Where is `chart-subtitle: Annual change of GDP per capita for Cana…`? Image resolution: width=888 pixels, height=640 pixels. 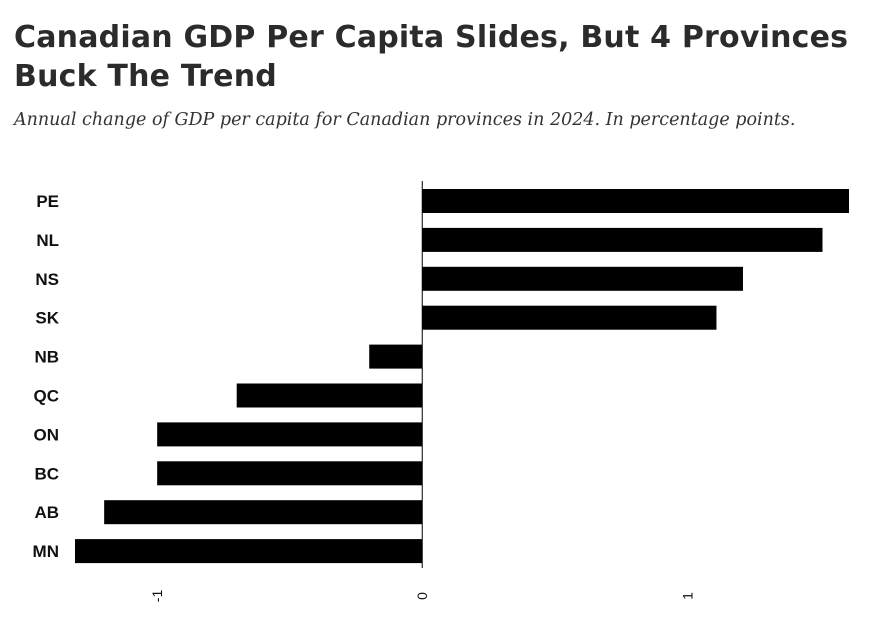 chart-subtitle: Annual change of GDP per capita for Cana… is located at coordinates (405, 120).